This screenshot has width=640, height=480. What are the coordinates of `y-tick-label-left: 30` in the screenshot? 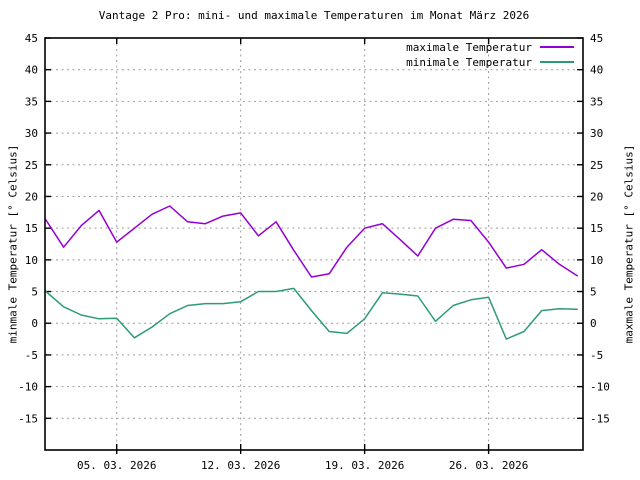 It's located at (31, 133).